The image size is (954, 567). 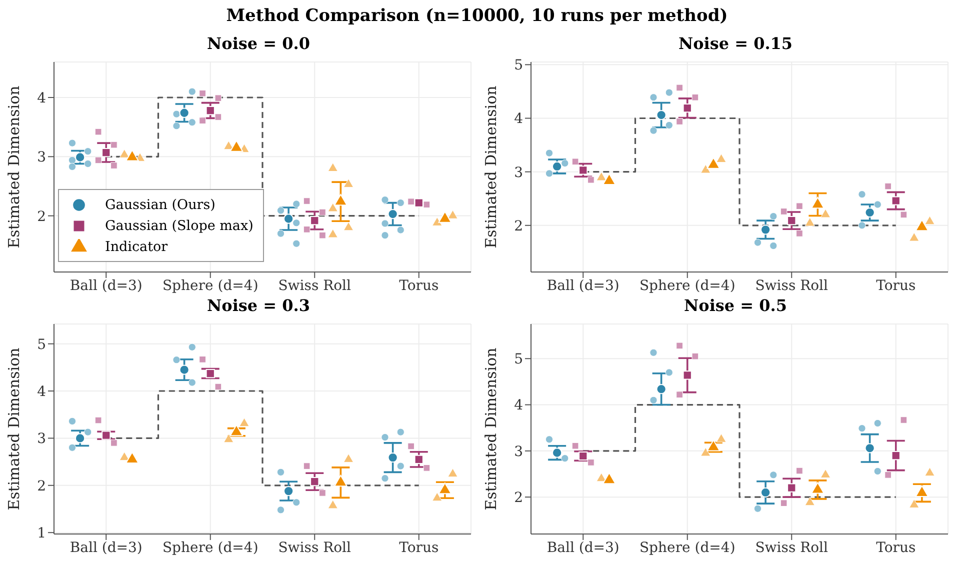 What do you see at coordinates (136, 246) in the screenshot?
I see `legend-label: Indicator` at bounding box center [136, 246].